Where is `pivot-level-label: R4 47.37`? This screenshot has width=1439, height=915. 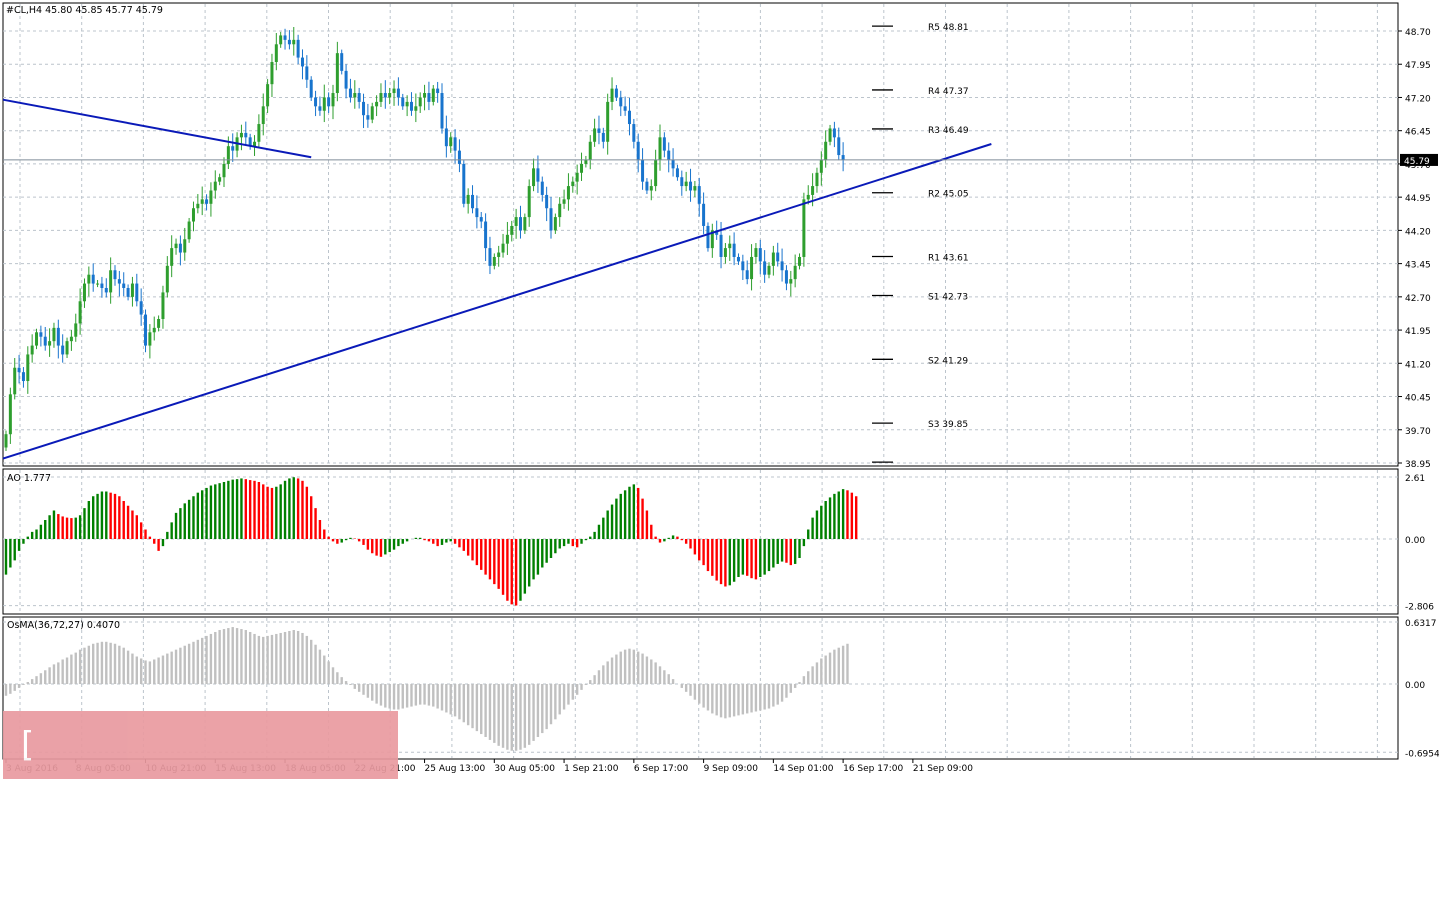 pivot-level-label: R4 47.37 is located at coordinates (948, 92).